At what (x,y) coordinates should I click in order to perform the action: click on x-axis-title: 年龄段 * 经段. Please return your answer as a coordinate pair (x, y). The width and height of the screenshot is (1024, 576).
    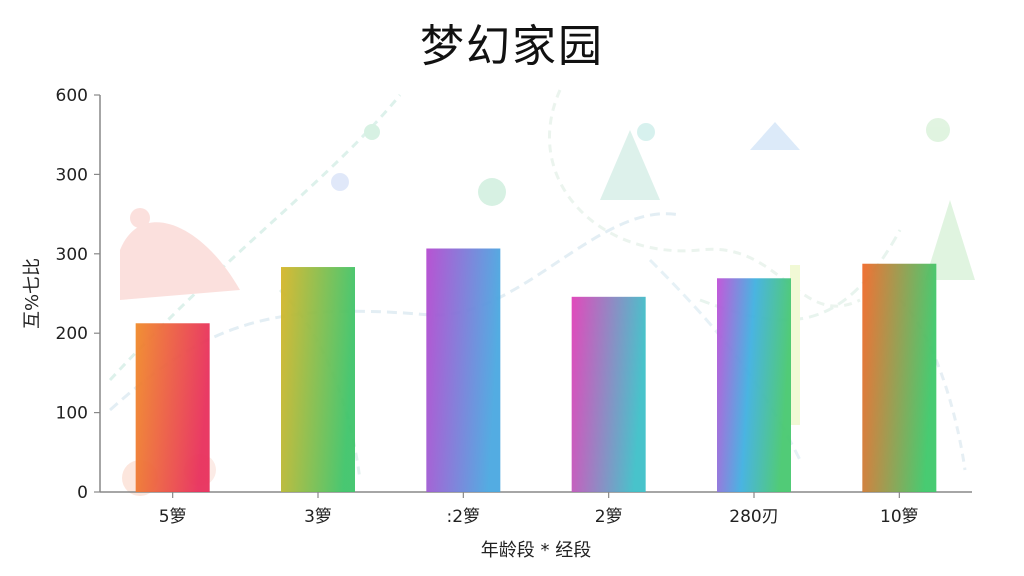
    Looking at the image, I should click on (536, 550).